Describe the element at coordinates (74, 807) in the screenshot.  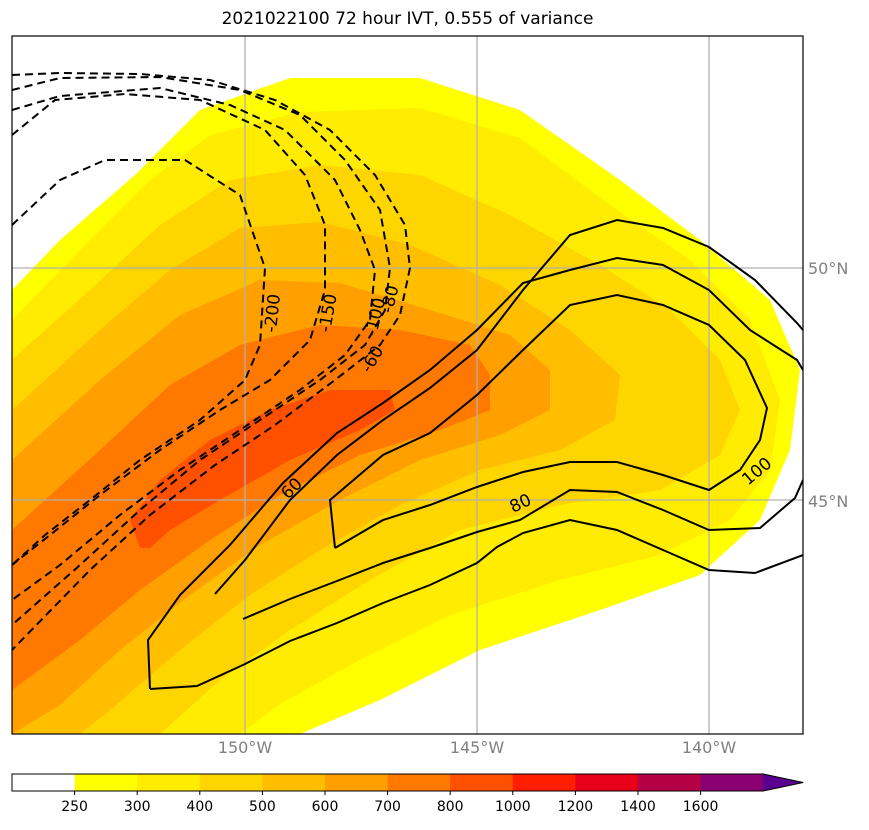
I see `colorbar-tick-label: 250` at that location.